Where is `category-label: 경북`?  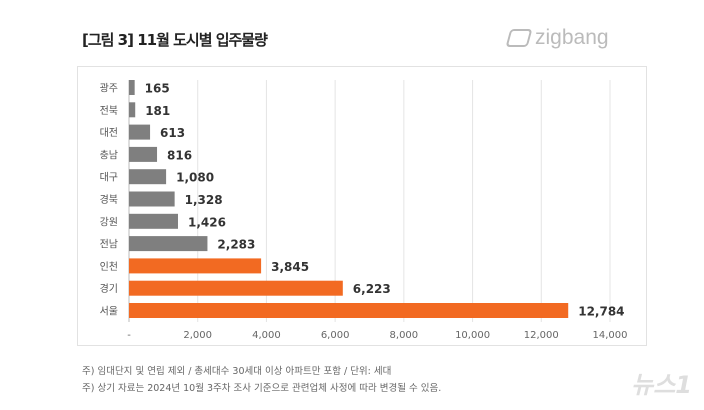
category-label: 경북 is located at coordinates (109, 199).